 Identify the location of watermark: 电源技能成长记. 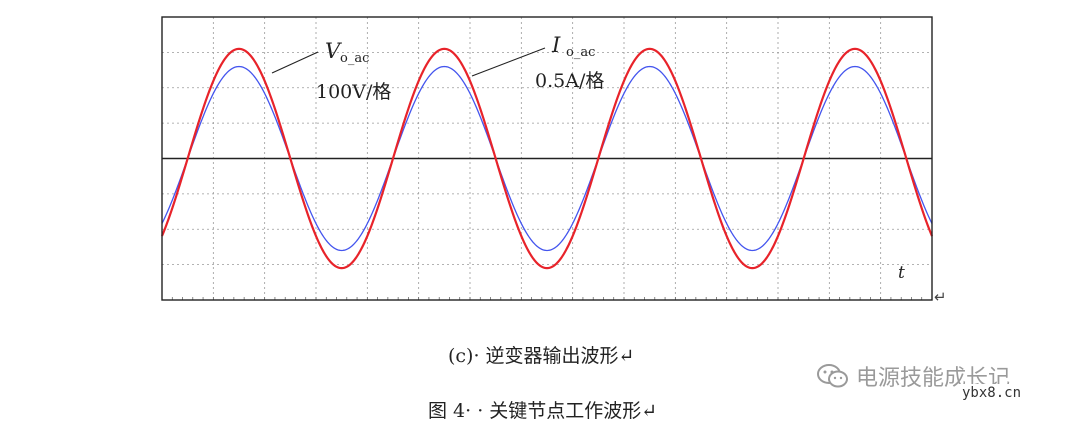
(913, 376).